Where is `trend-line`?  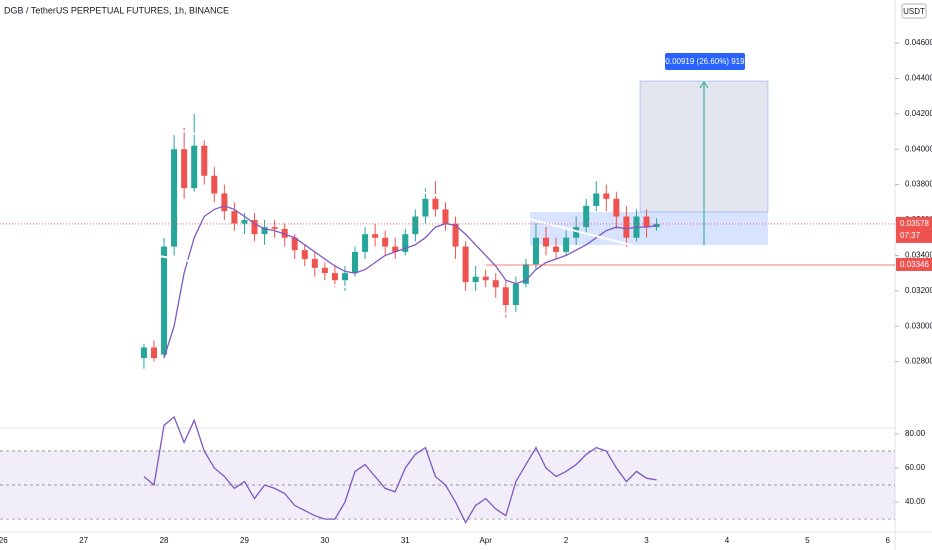
trend-line is located at coordinates (435, 302).